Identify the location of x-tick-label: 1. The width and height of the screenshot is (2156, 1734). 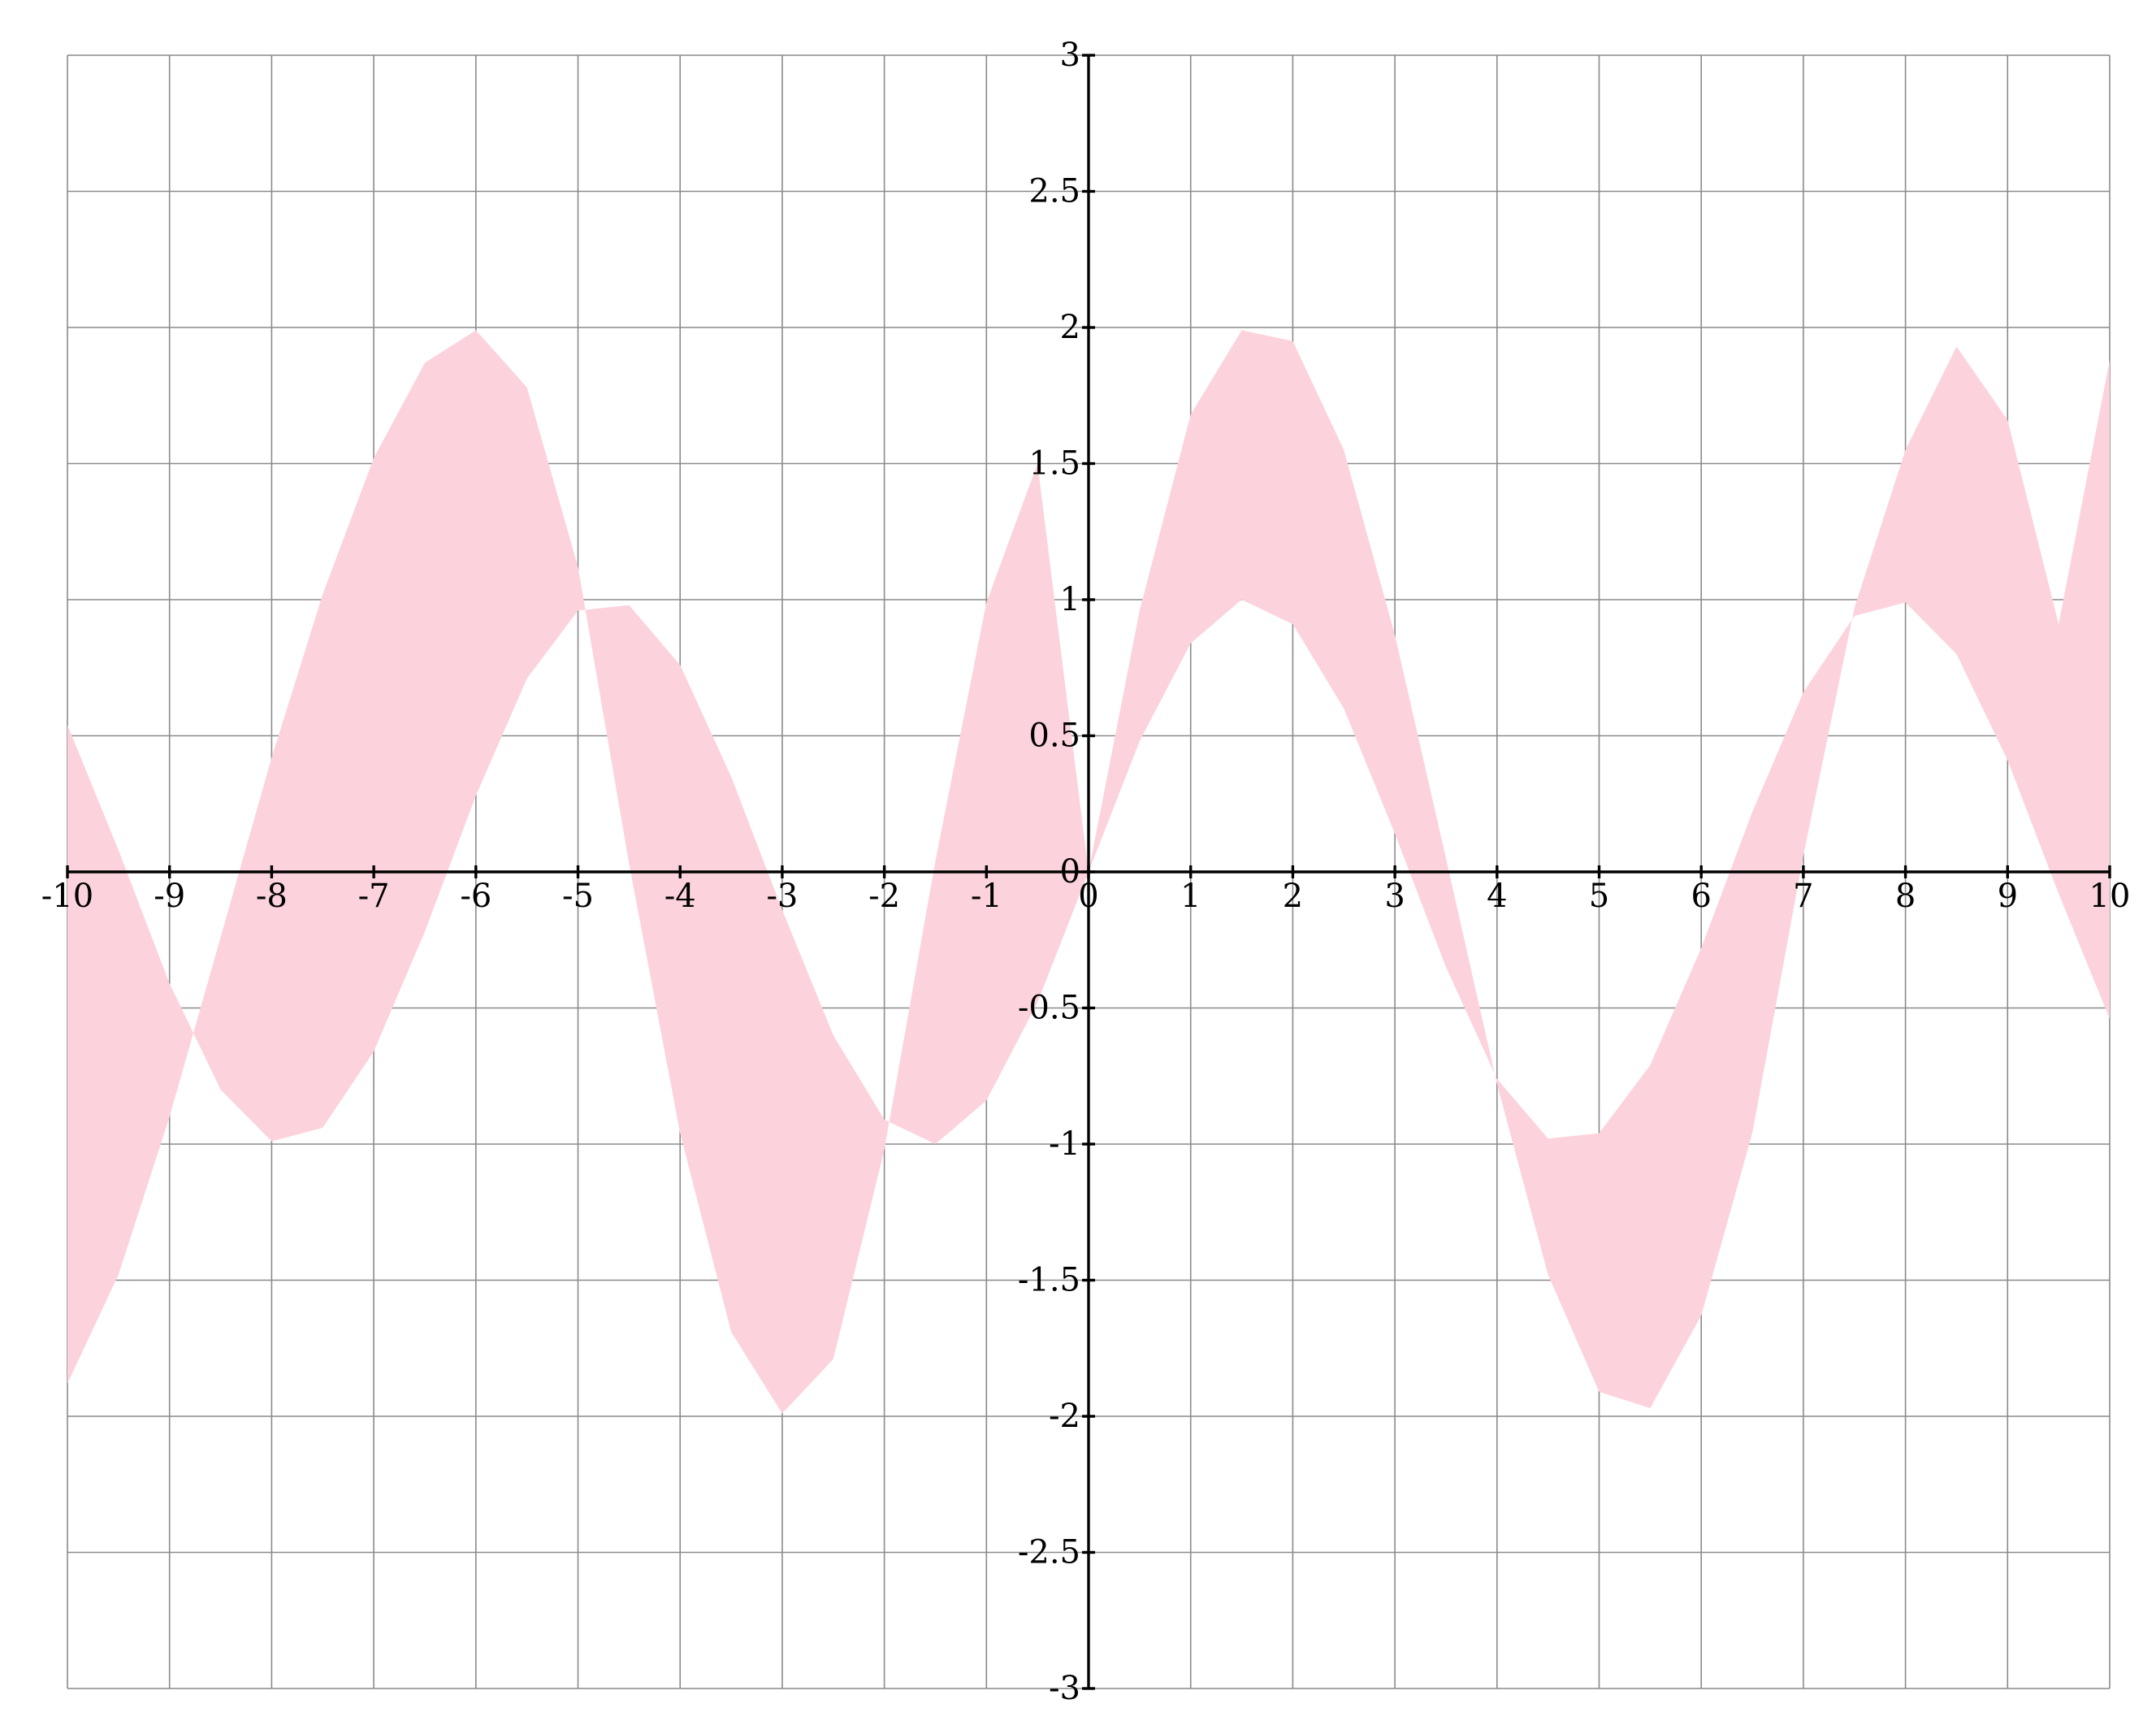
(1190, 896).